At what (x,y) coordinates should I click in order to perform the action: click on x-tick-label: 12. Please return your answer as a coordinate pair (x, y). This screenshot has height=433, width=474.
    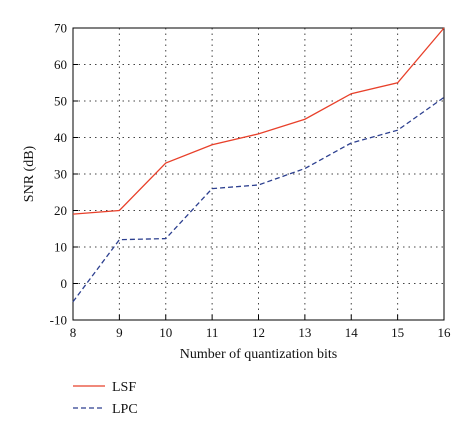
    Looking at the image, I should click on (258, 332).